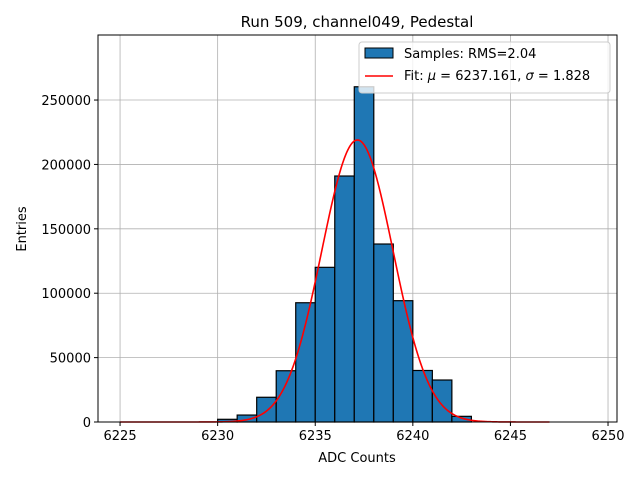 This screenshot has height=484, width=640. What do you see at coordinates (510, 436) in the screenshot?
I see `x-tick-label: 6245` at bounding box center [510, 436].